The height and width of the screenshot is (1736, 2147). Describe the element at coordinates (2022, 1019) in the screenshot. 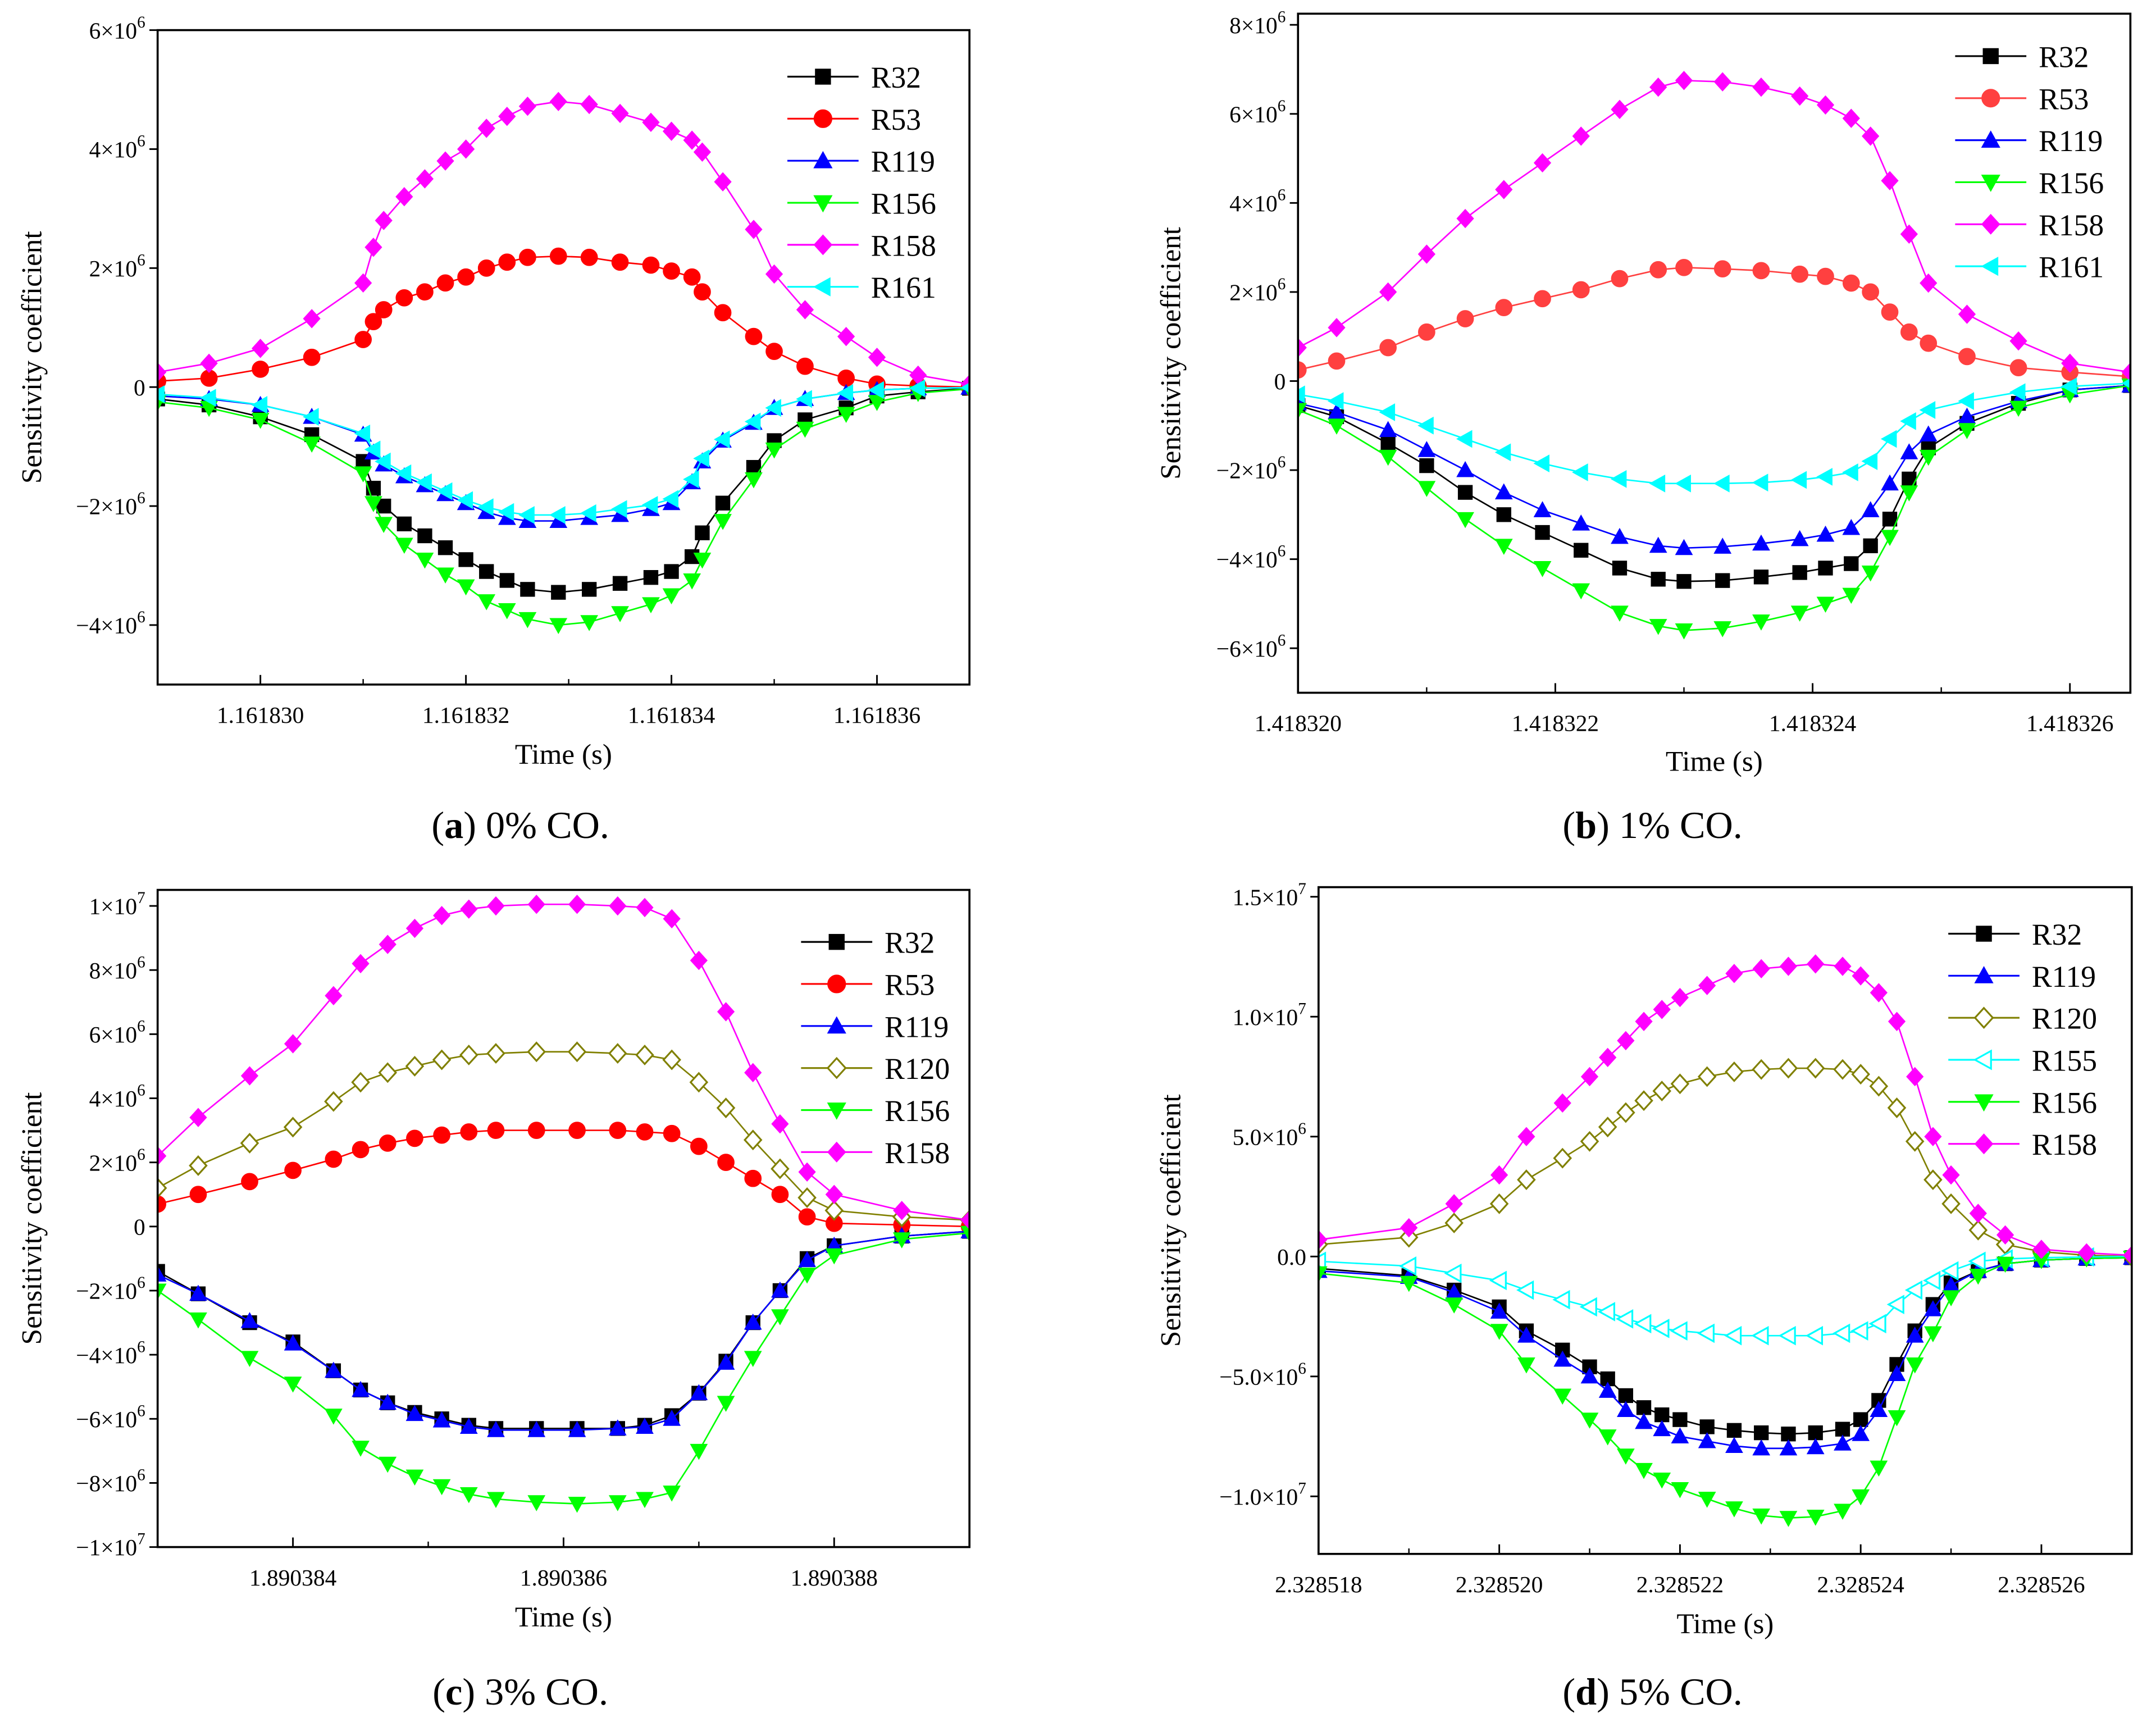

I see `legend-item-R120: R120` at that location.